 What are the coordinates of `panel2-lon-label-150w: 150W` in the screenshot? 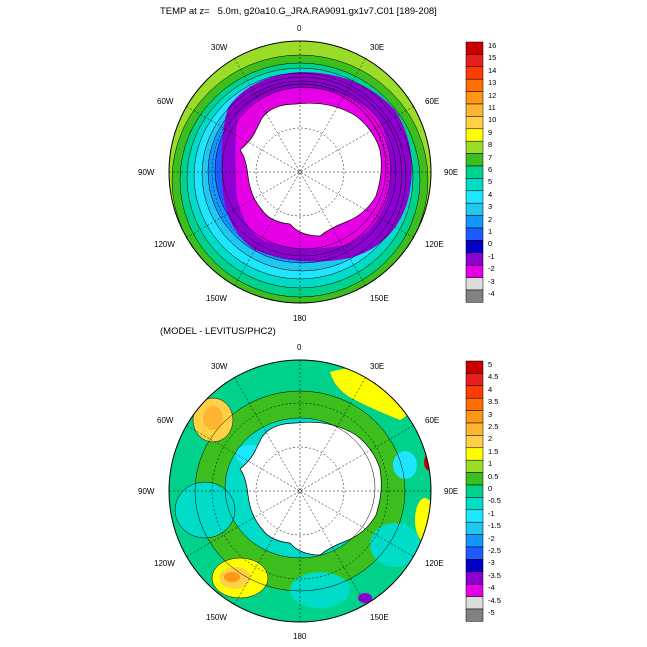 It's located at (216, 617).